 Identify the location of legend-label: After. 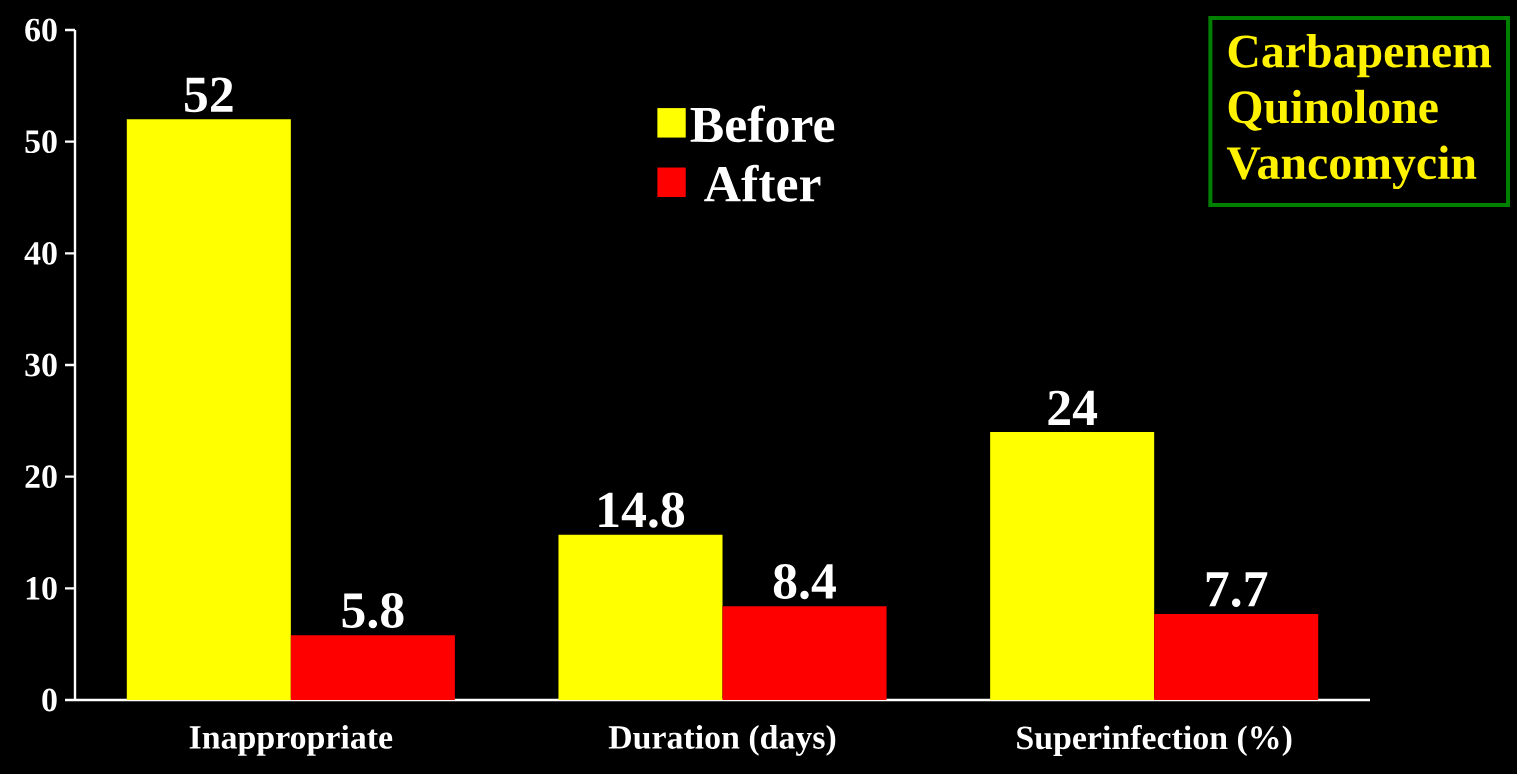
(762, 183).